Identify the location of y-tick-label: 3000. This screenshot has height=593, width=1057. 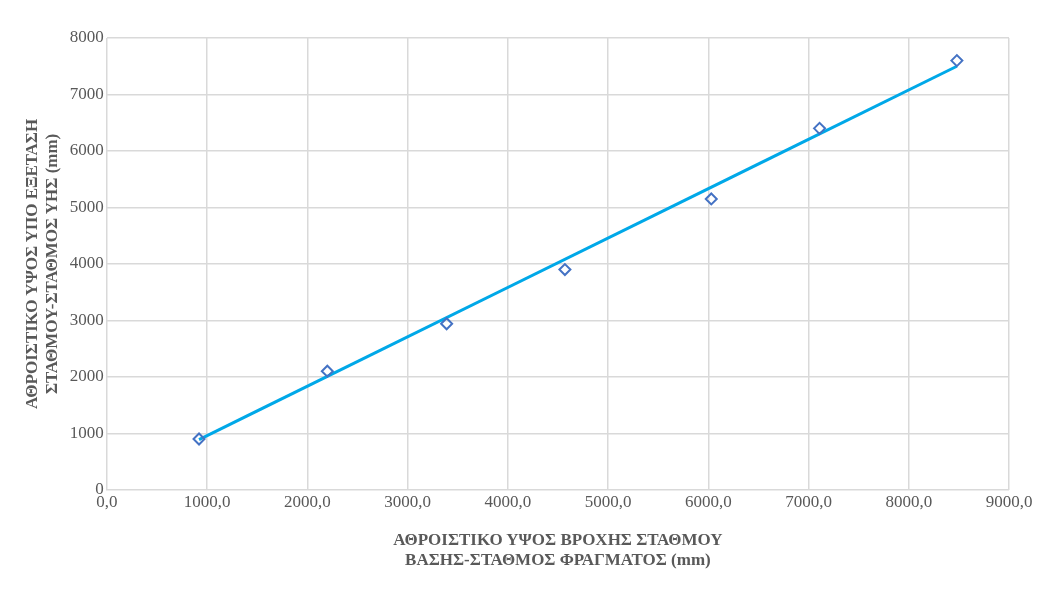
(86, 319).